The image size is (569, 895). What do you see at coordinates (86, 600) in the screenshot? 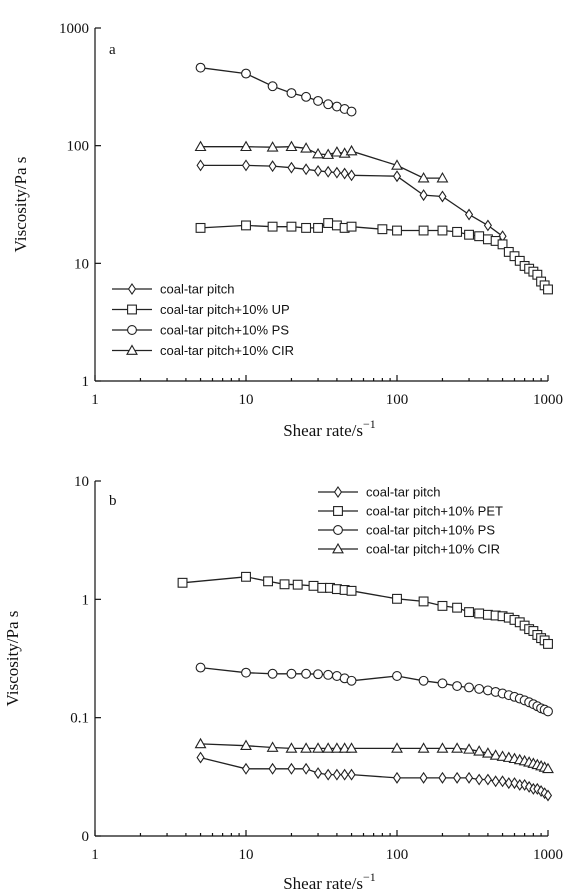
I see `y-tick-label: 1` at bounding box center [86, 600].